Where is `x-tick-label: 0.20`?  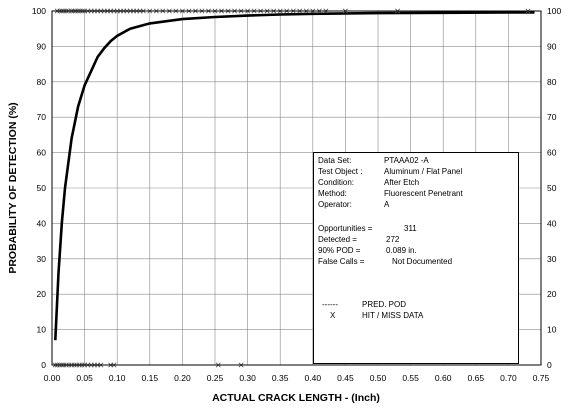
x-tick-label: 0.20 is located at coordinates (182, 378).